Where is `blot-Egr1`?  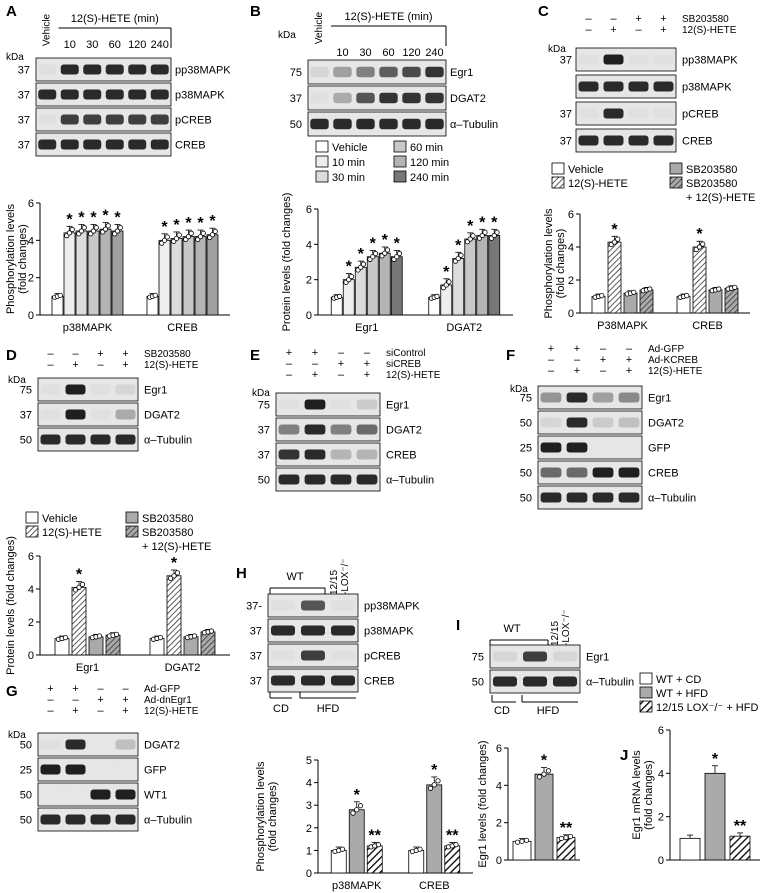 blot-Egr1 is located at coordinates (535, 656).